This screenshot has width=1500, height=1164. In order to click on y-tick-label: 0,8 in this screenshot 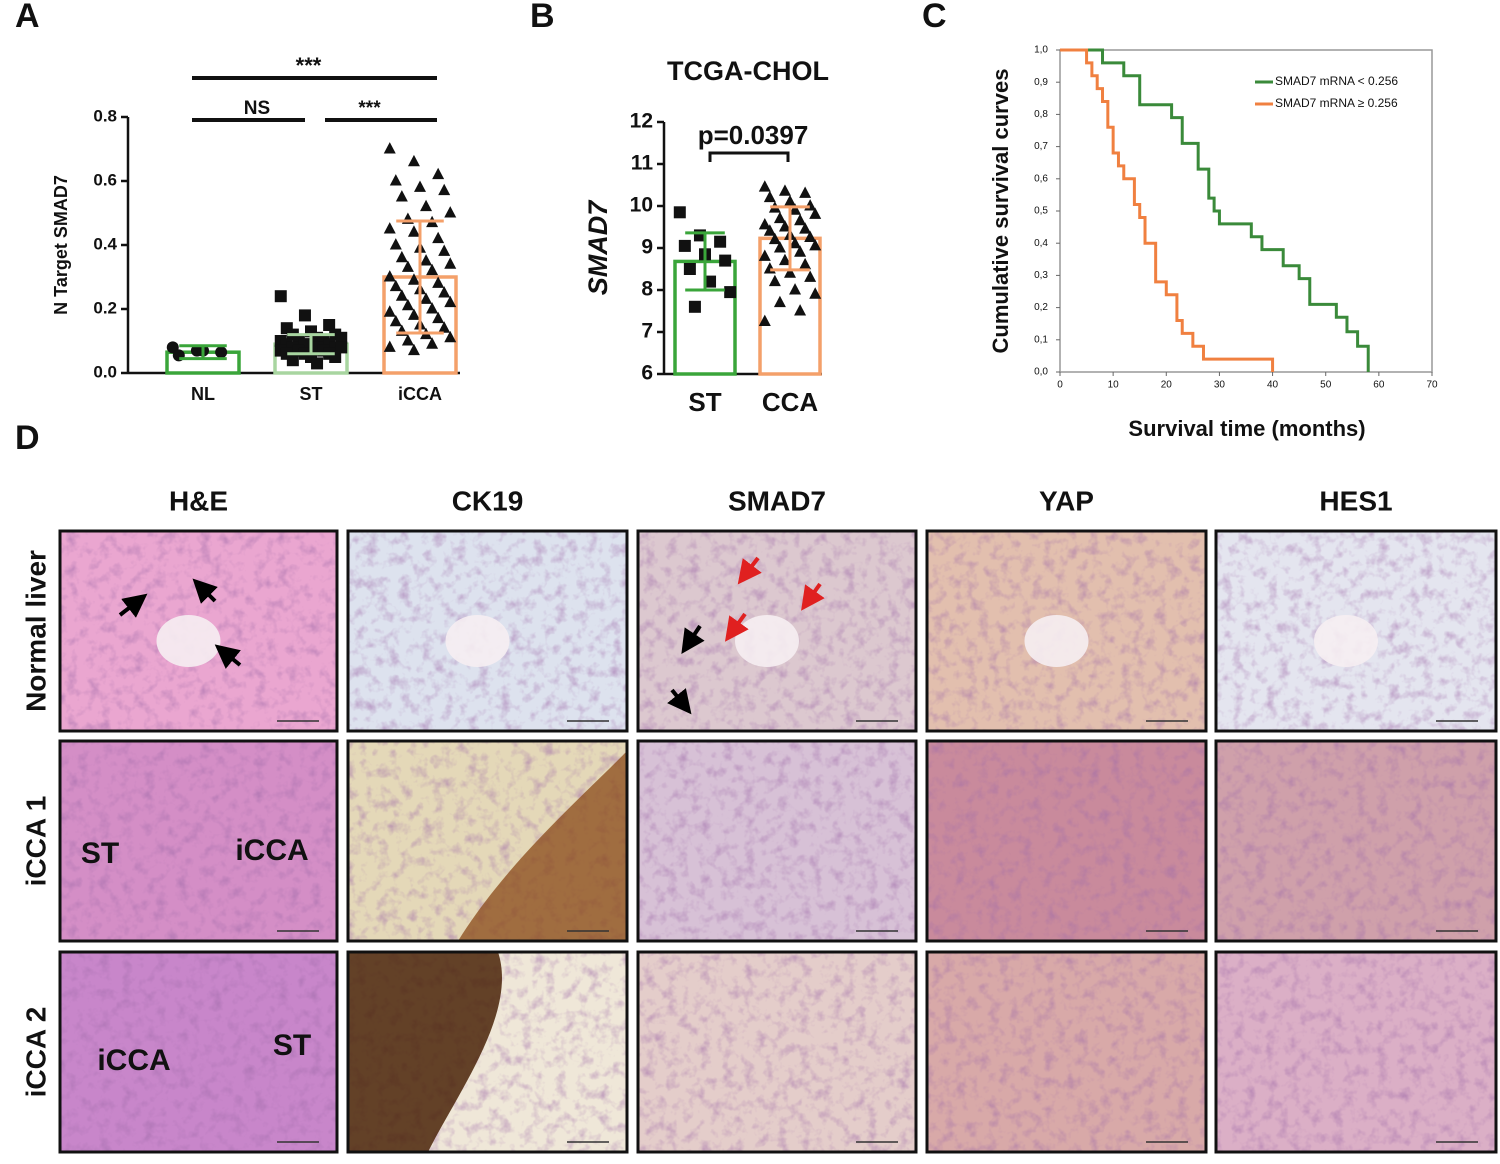, I will do `click(1041, 114)`.